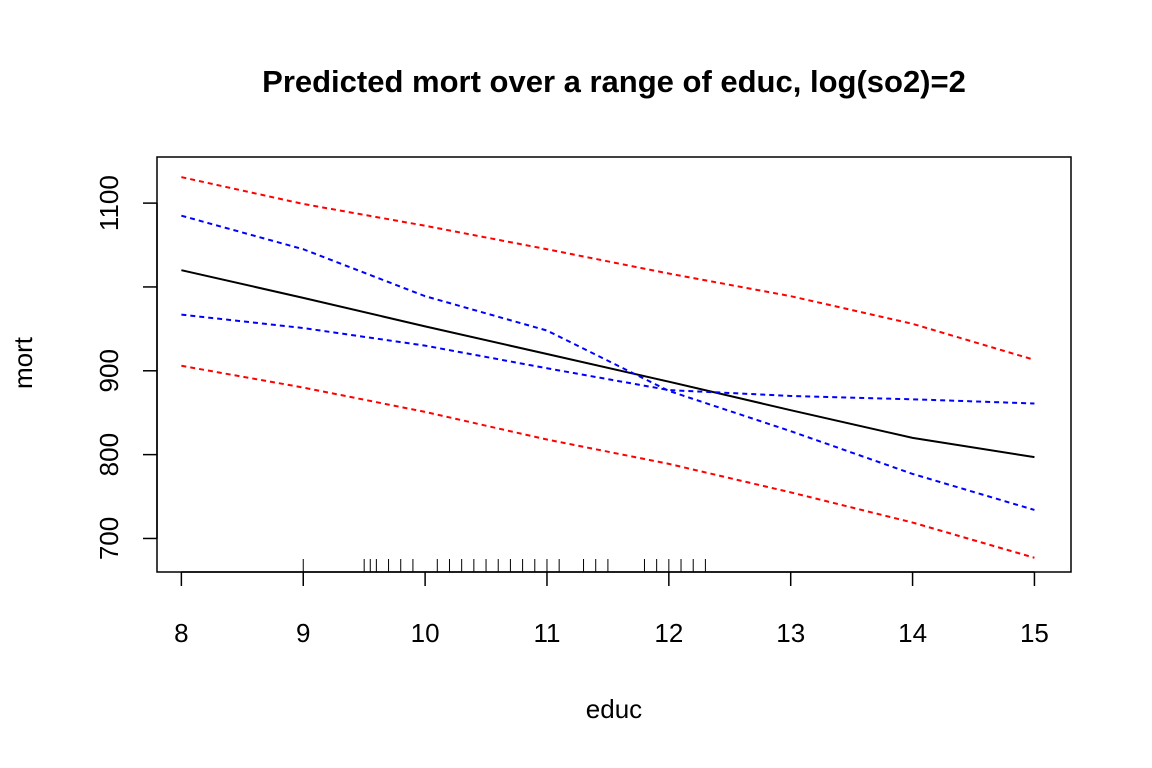 The height and width of the screenshot is (768, 1152). Describe the element at coordinates (109, 538) in the screenshot. I see `y-tick-label: 700` at that location.